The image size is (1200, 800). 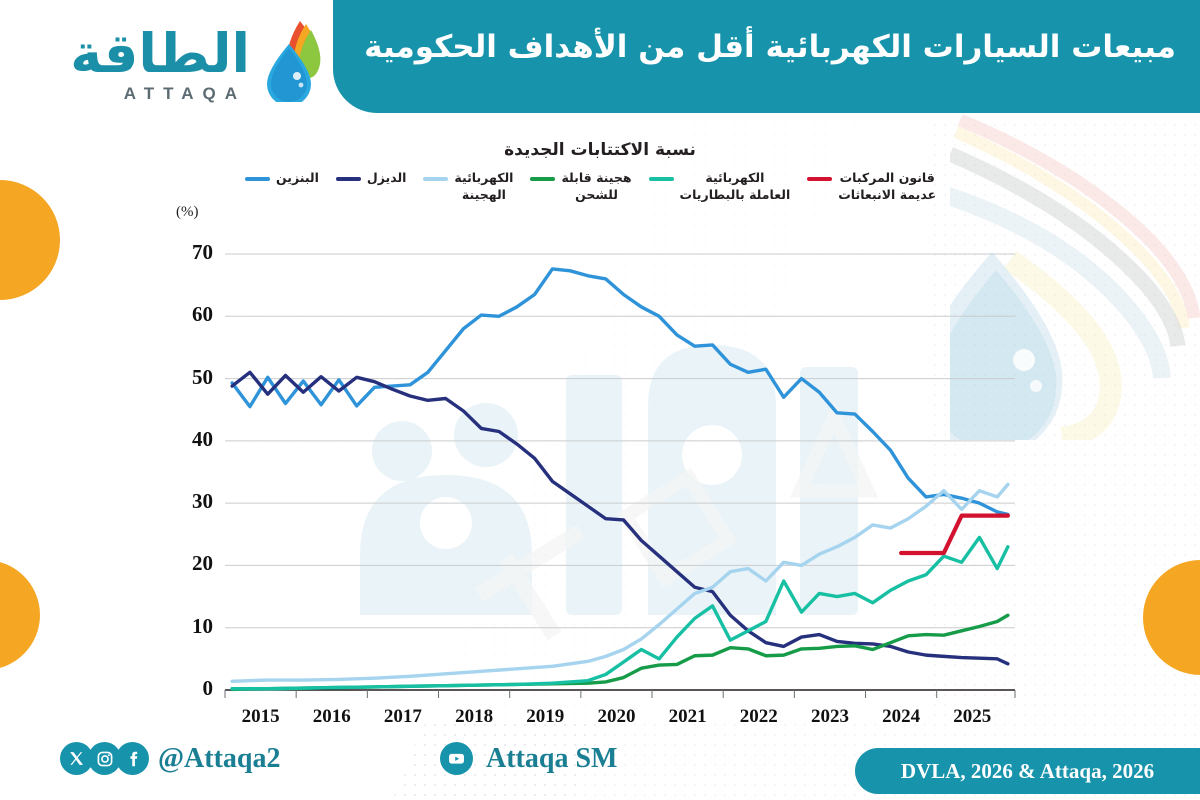 I want to click on legend-item-zev-mandate: قانون المركبات عديمة الانبعاثات, so click(x=871, y=187).